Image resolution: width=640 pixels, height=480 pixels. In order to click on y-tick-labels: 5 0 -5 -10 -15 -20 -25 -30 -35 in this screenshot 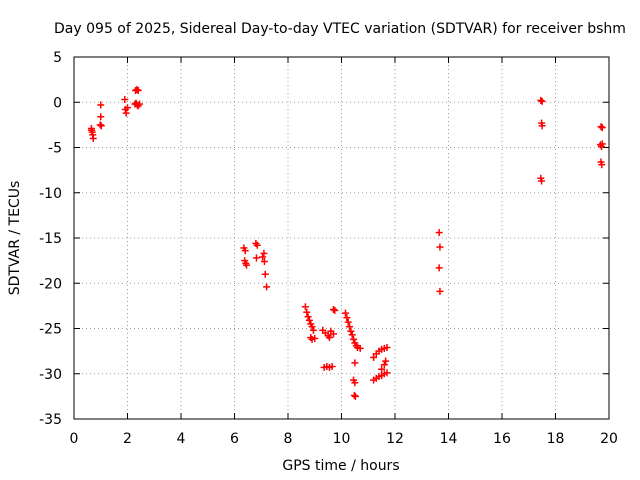, I will do `click(50, 239)`.